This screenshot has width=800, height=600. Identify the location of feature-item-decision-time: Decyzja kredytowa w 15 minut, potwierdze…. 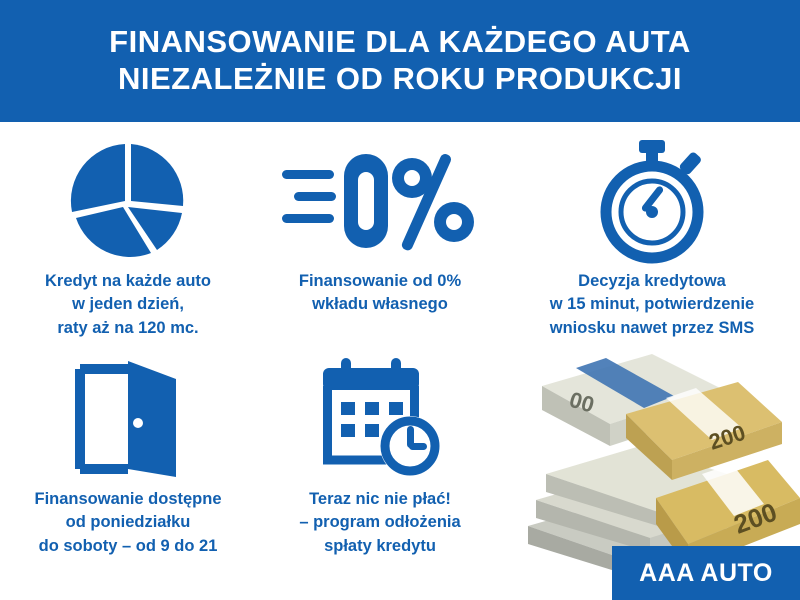
(652, 238).